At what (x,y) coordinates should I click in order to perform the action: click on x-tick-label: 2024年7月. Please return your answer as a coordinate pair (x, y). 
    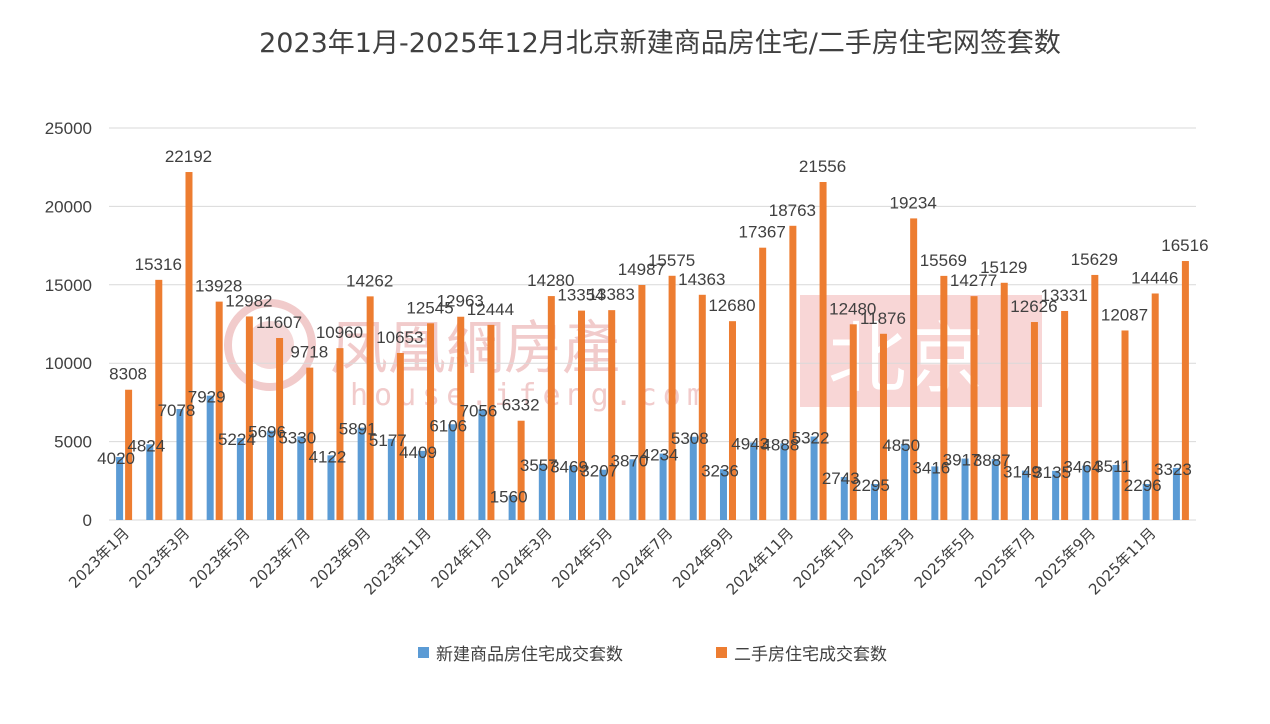
    Looking at the image, I should click on (643, 558).